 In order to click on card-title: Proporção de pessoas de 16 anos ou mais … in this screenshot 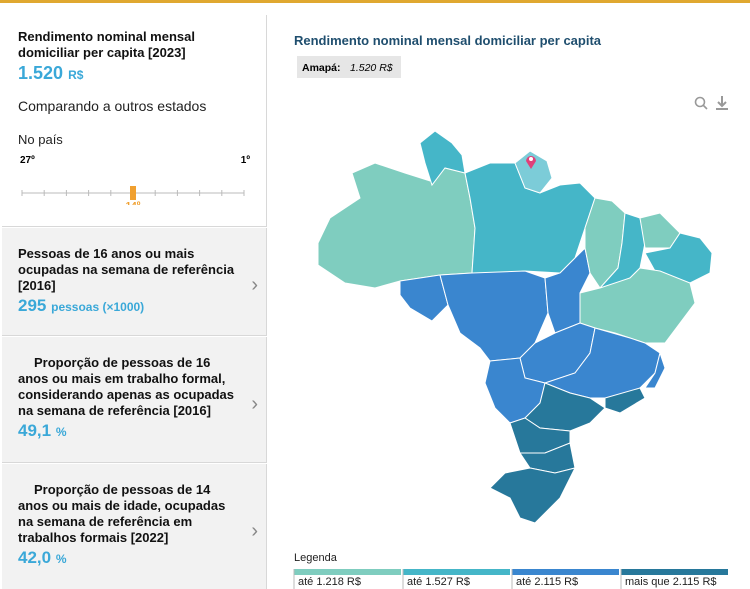, I will do `click(126, 386)`.